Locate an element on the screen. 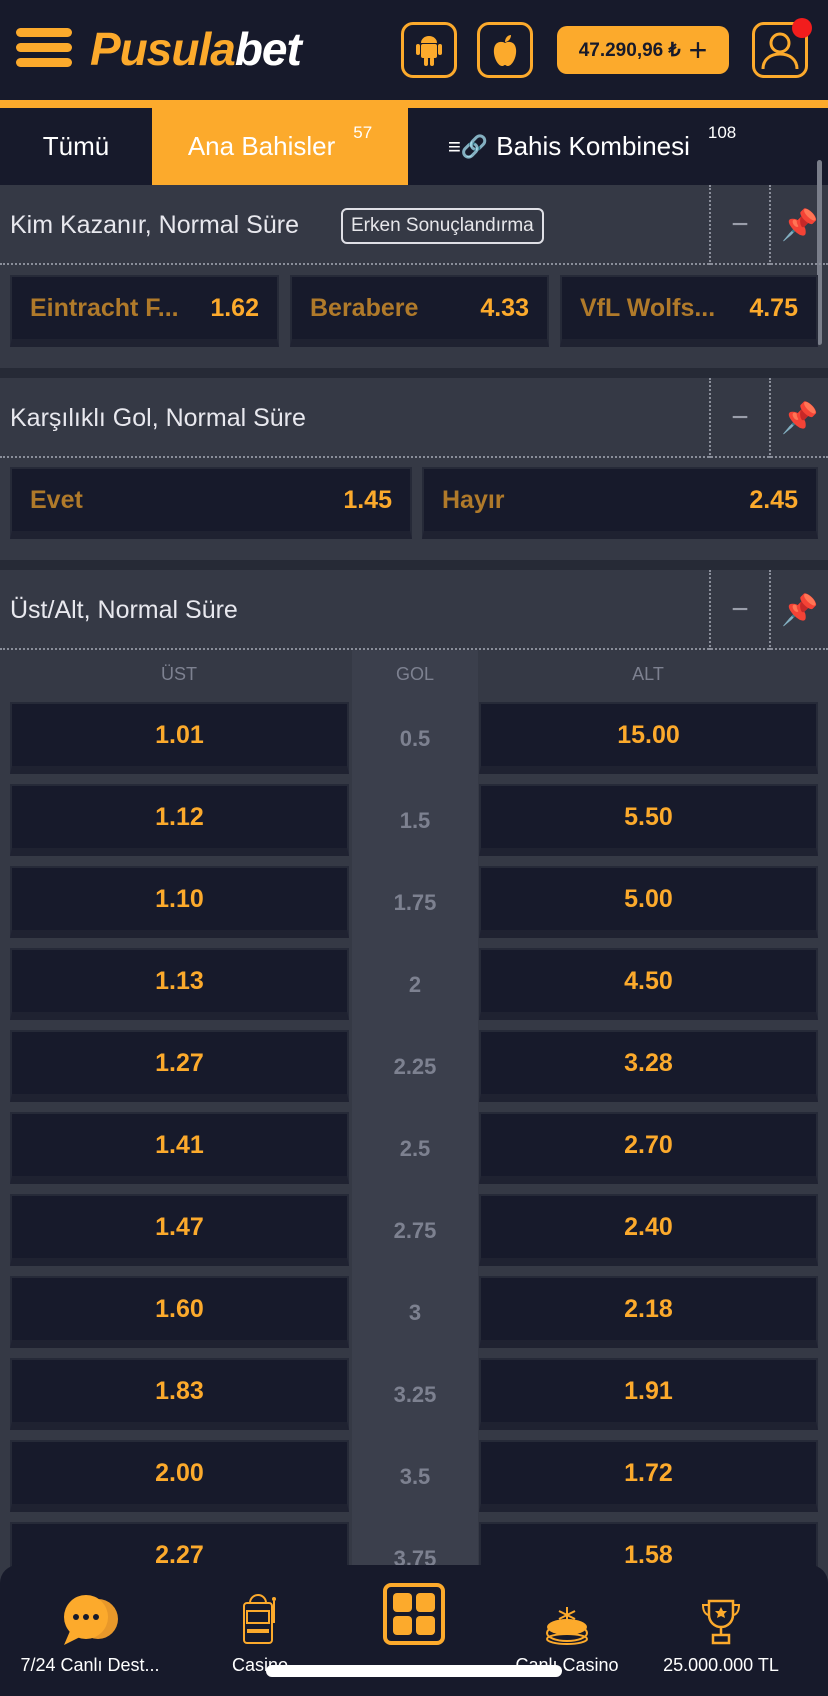 Image resolution: width=828 pixels, height=1696 pixels. balance-deposit-button: 47.290,96 ₺ + is located at coordinates (643, 50).